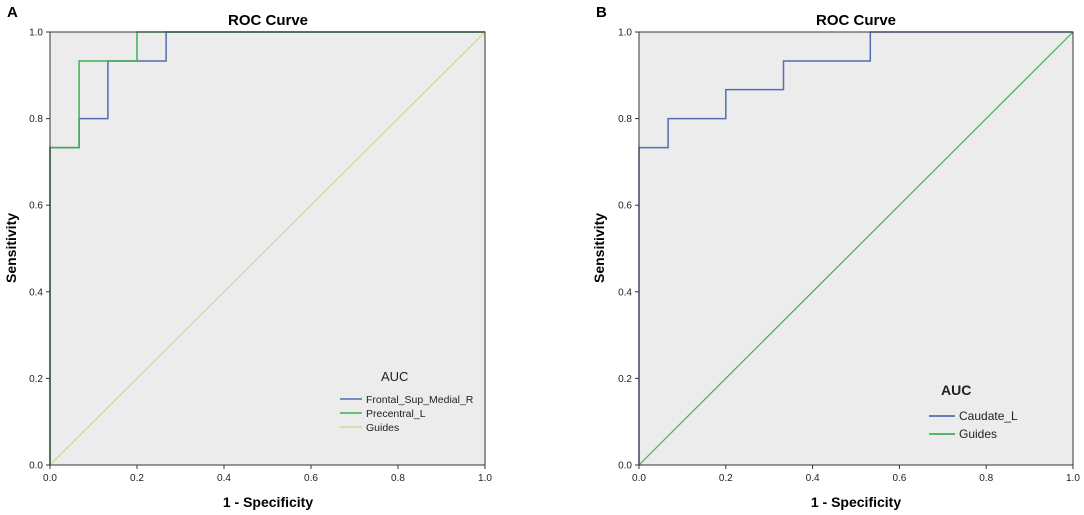 This screenshot has width=1084, height=515. Describe the element at coordinates (625, 33) in the screenshot. I see `panel-b-y-tick-label: 1.0` at that location.